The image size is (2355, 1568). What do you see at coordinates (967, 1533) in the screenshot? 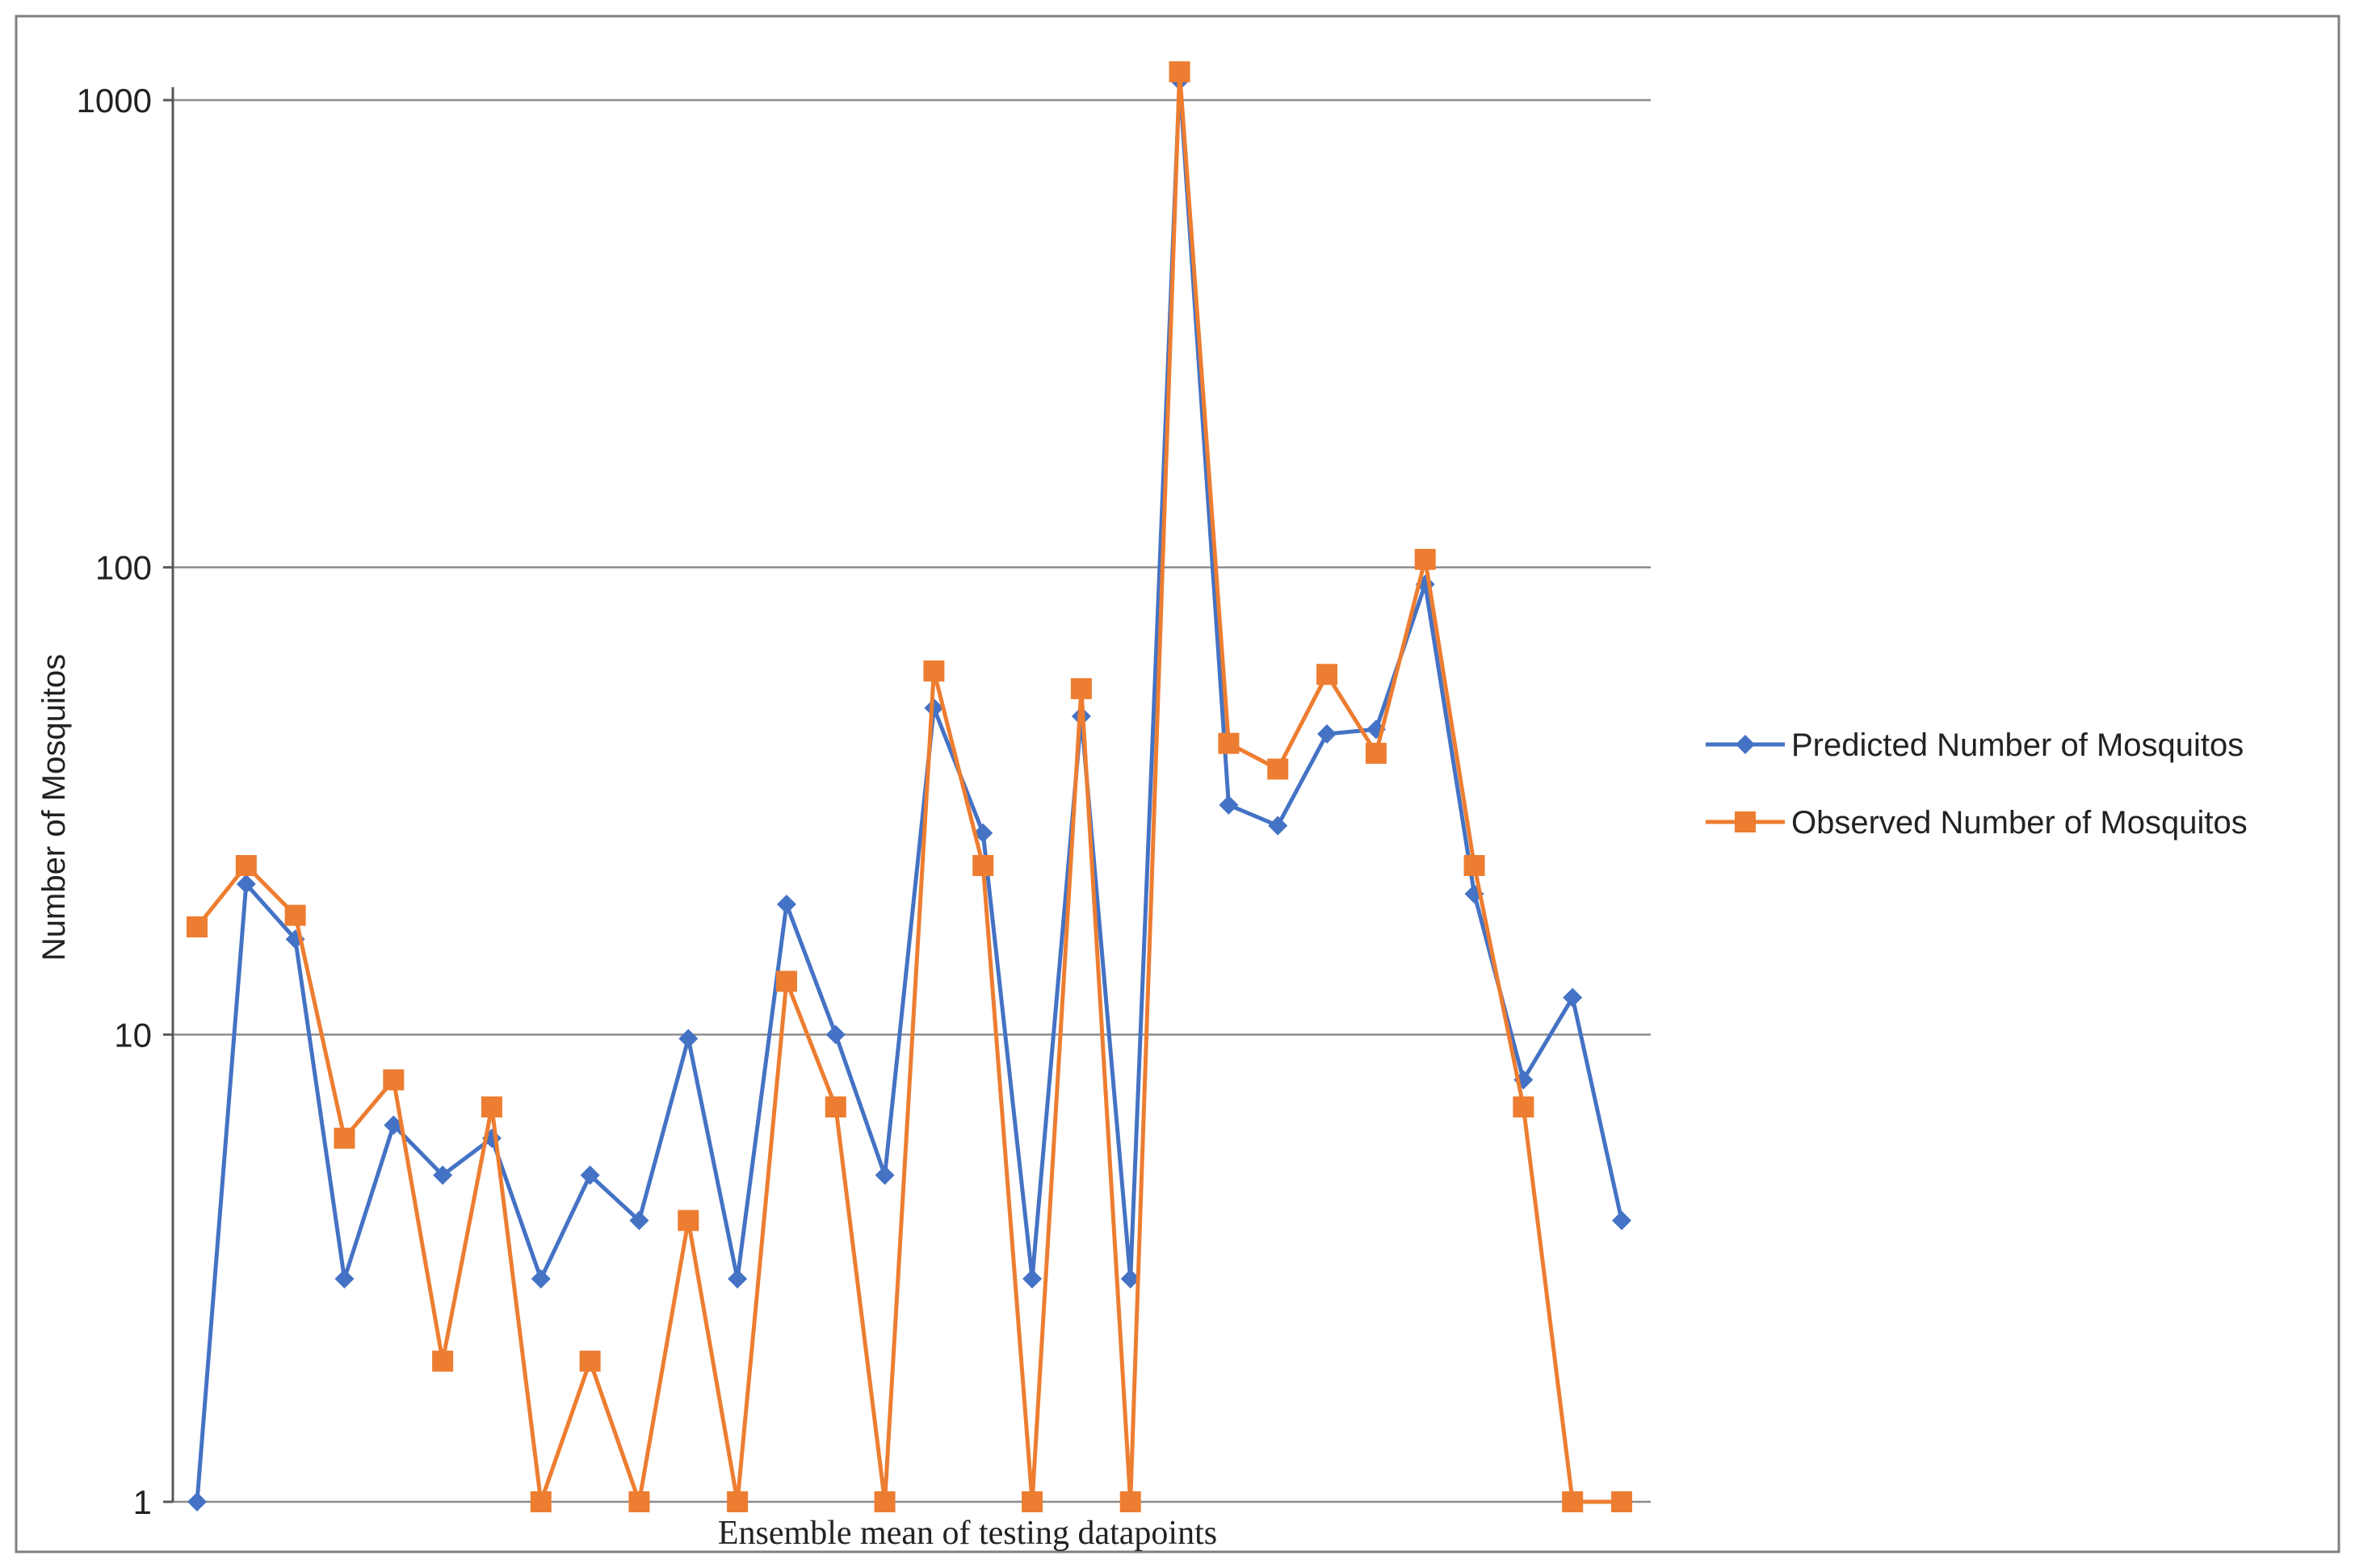
I see `x-axis-title: Ensemble mean of testing datapoints` at bounding box center [967, 1533].